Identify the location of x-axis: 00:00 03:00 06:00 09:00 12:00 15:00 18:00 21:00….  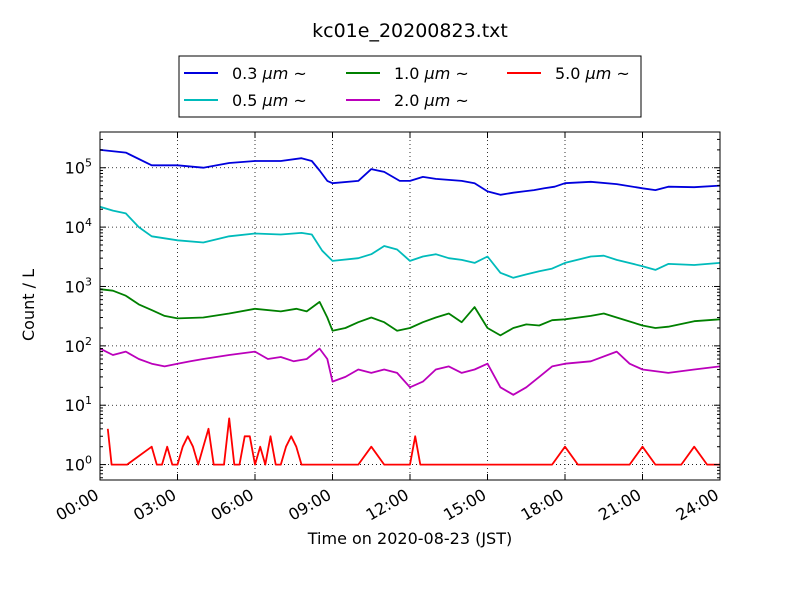
(387, 505).